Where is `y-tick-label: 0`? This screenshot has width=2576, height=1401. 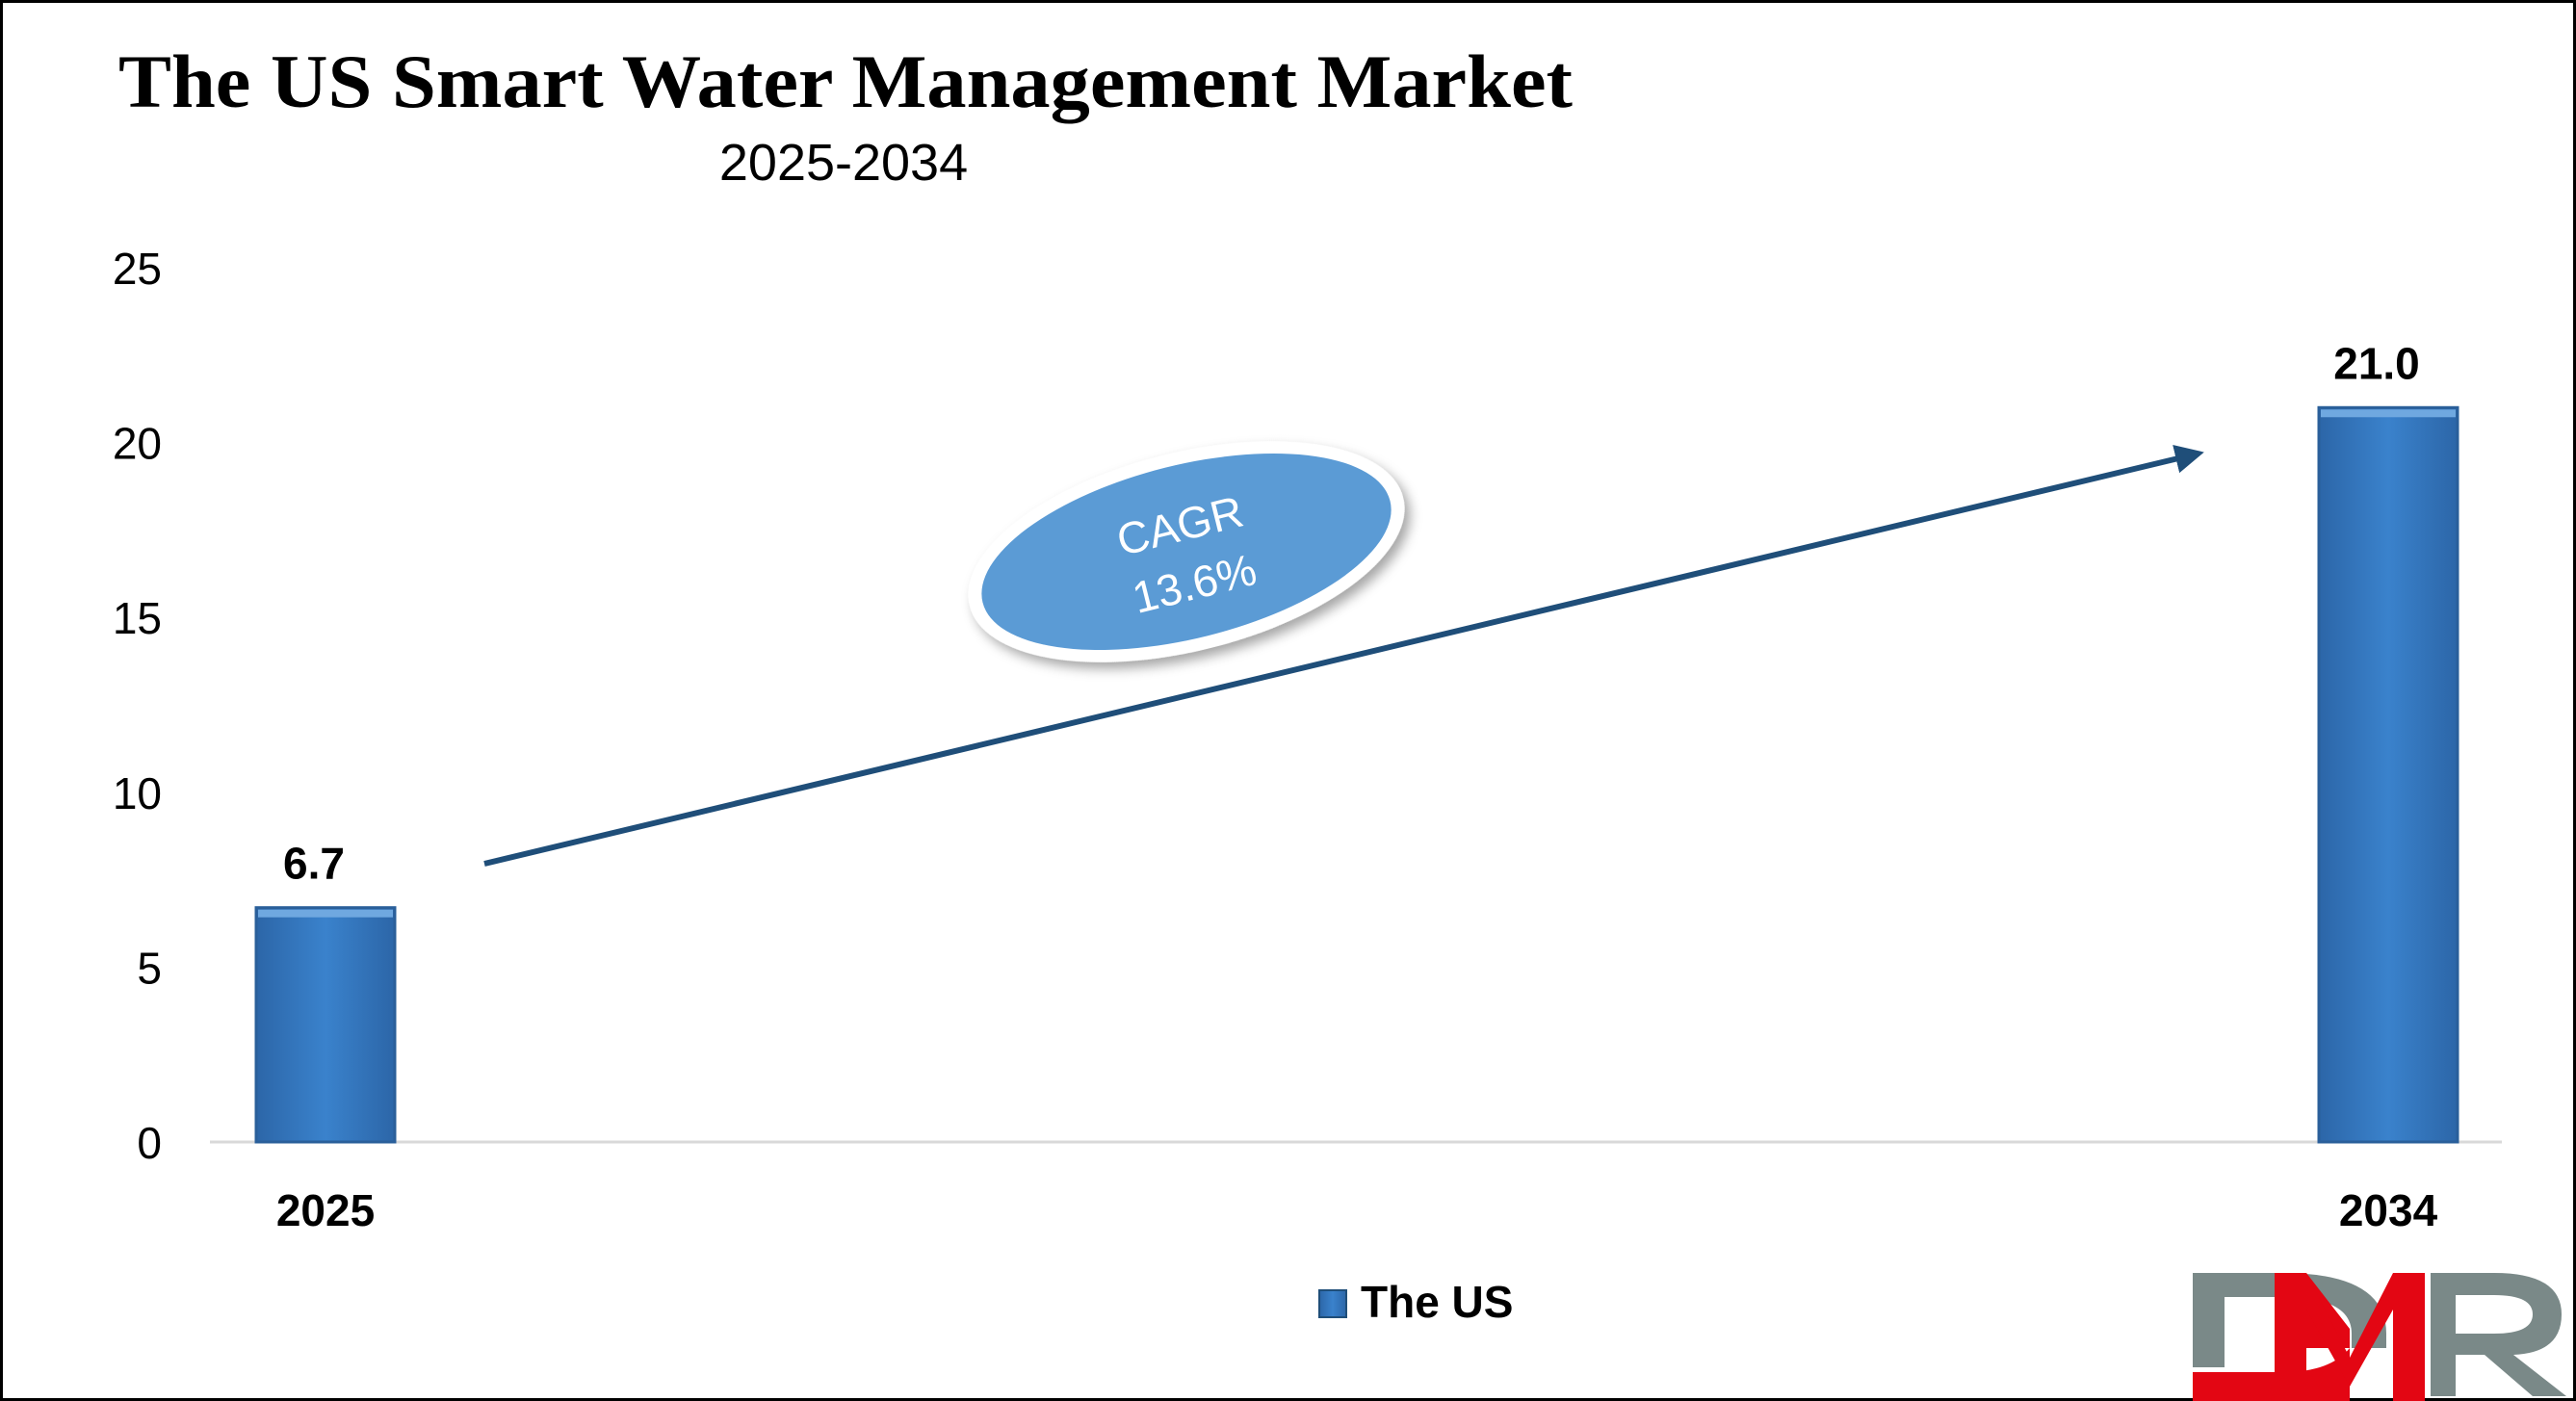 y-tick-label: 0 is located at coordinates (149, 1143).